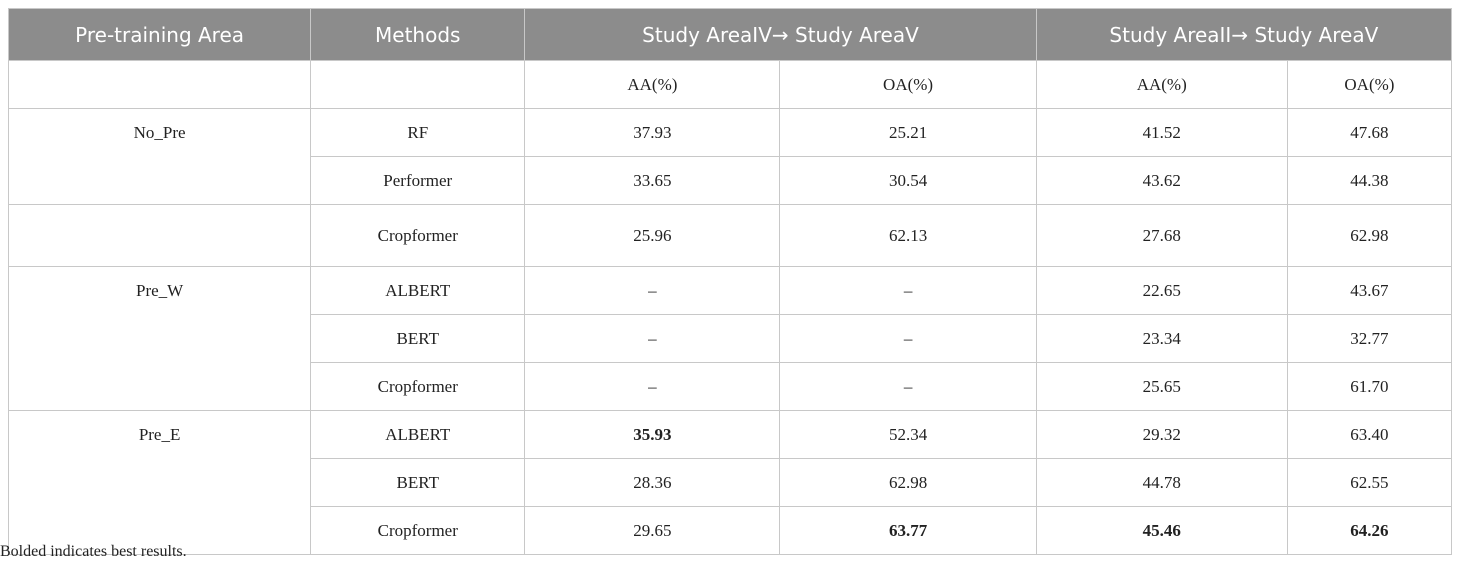  I want to click on value-cell-best: 63.77, so click(908, 530).